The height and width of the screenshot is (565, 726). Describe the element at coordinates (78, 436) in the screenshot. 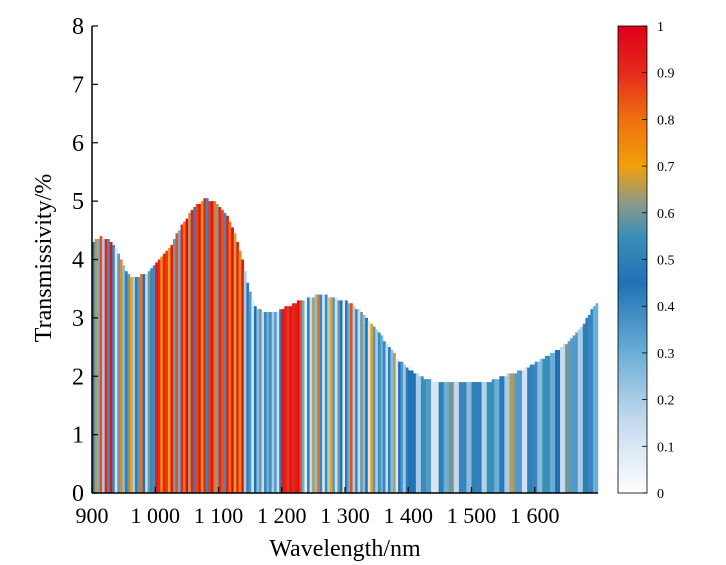

I see `y-tick-label: 1` at that location.